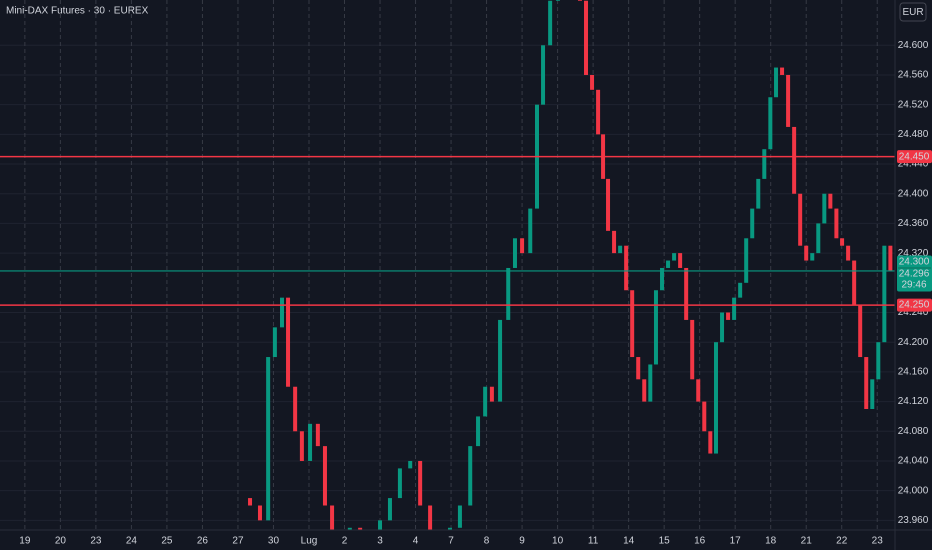  What do you see at coordinates (736, 541) in the screenshot?
I see `x-tick-label: 17` at bounding box center [736, 541].